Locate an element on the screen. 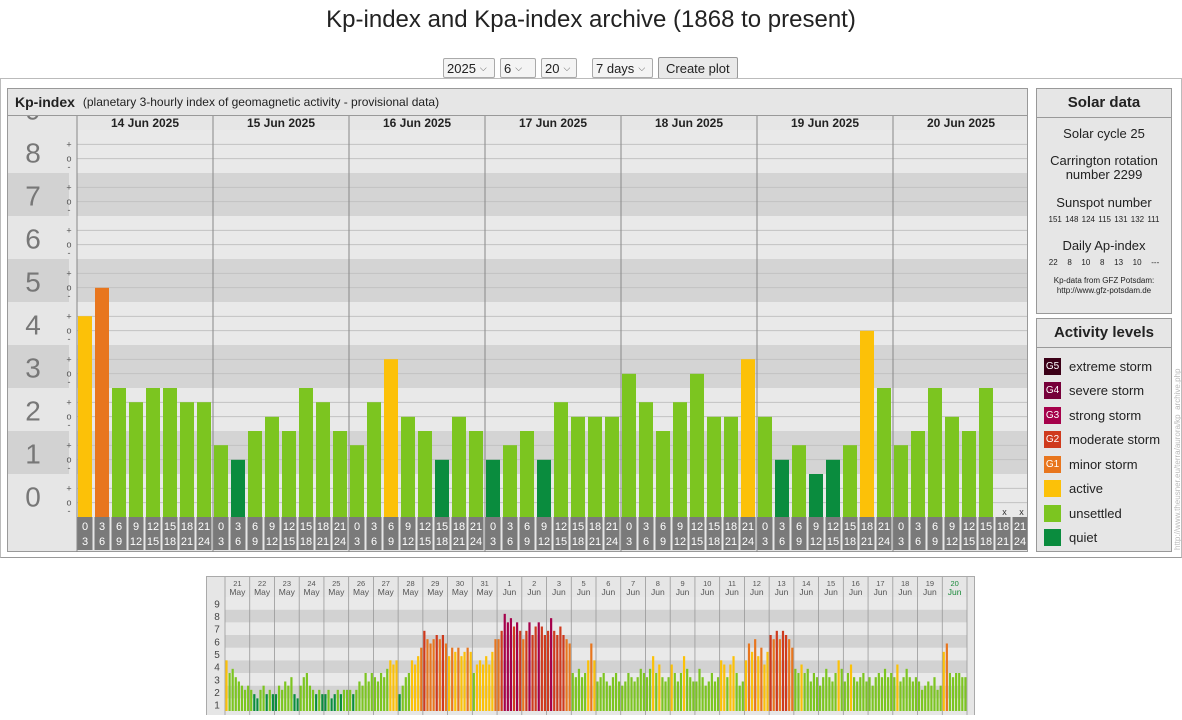  month-select: 6 ⌵ is located at coordinates (518, 68).